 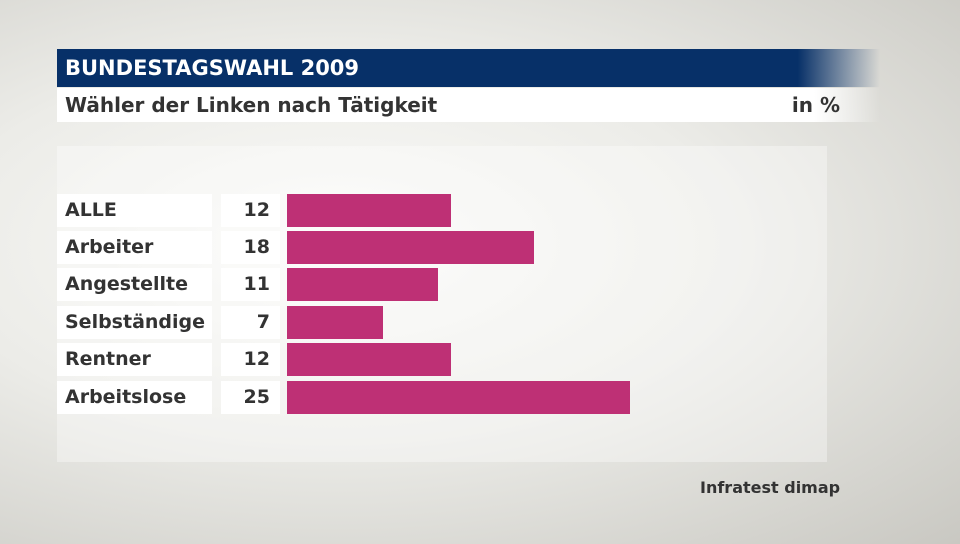 I want to click on category-label: Arbeiter, so click(x=134, y=247).